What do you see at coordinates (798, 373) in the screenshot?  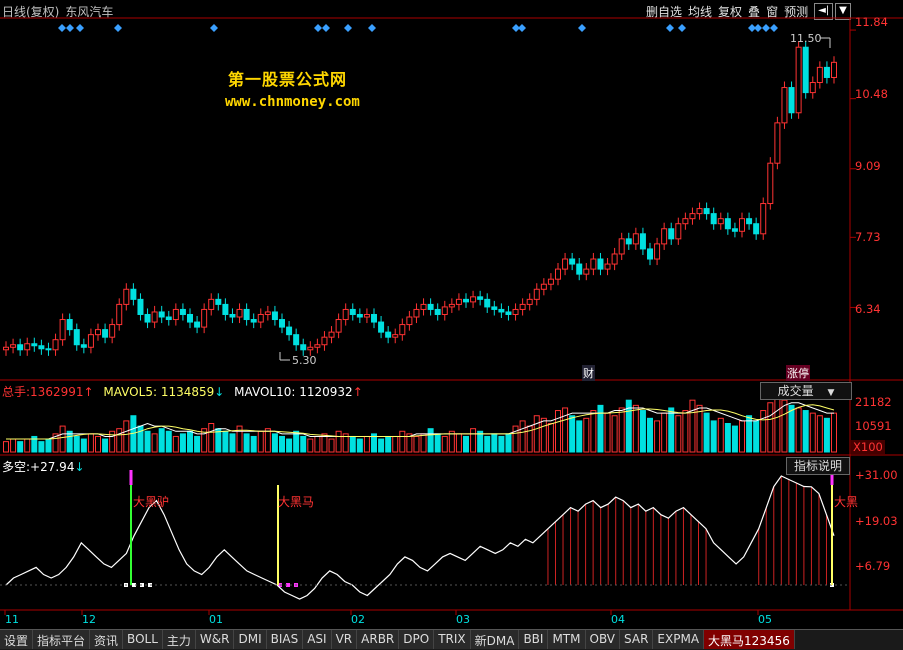 I see `news-badge: 涨停` at bounding box center [798, 373].